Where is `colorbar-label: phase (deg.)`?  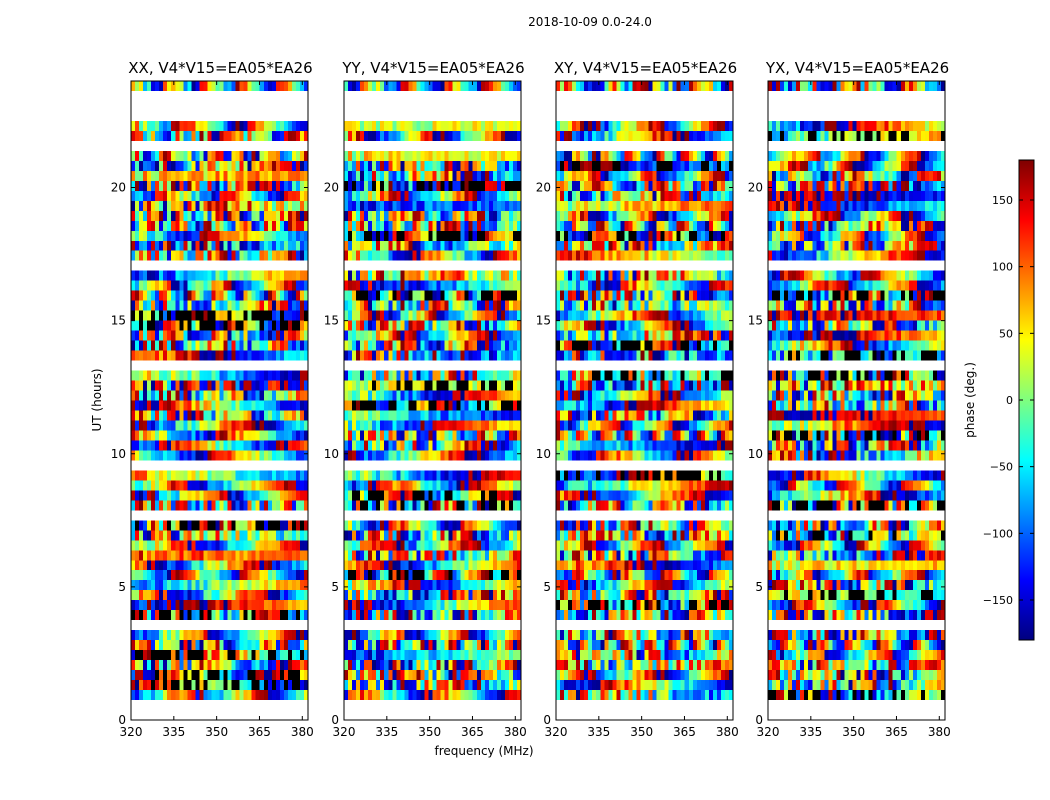
colorbar-label: phase (deg.) is located at coordinates (970, 400).